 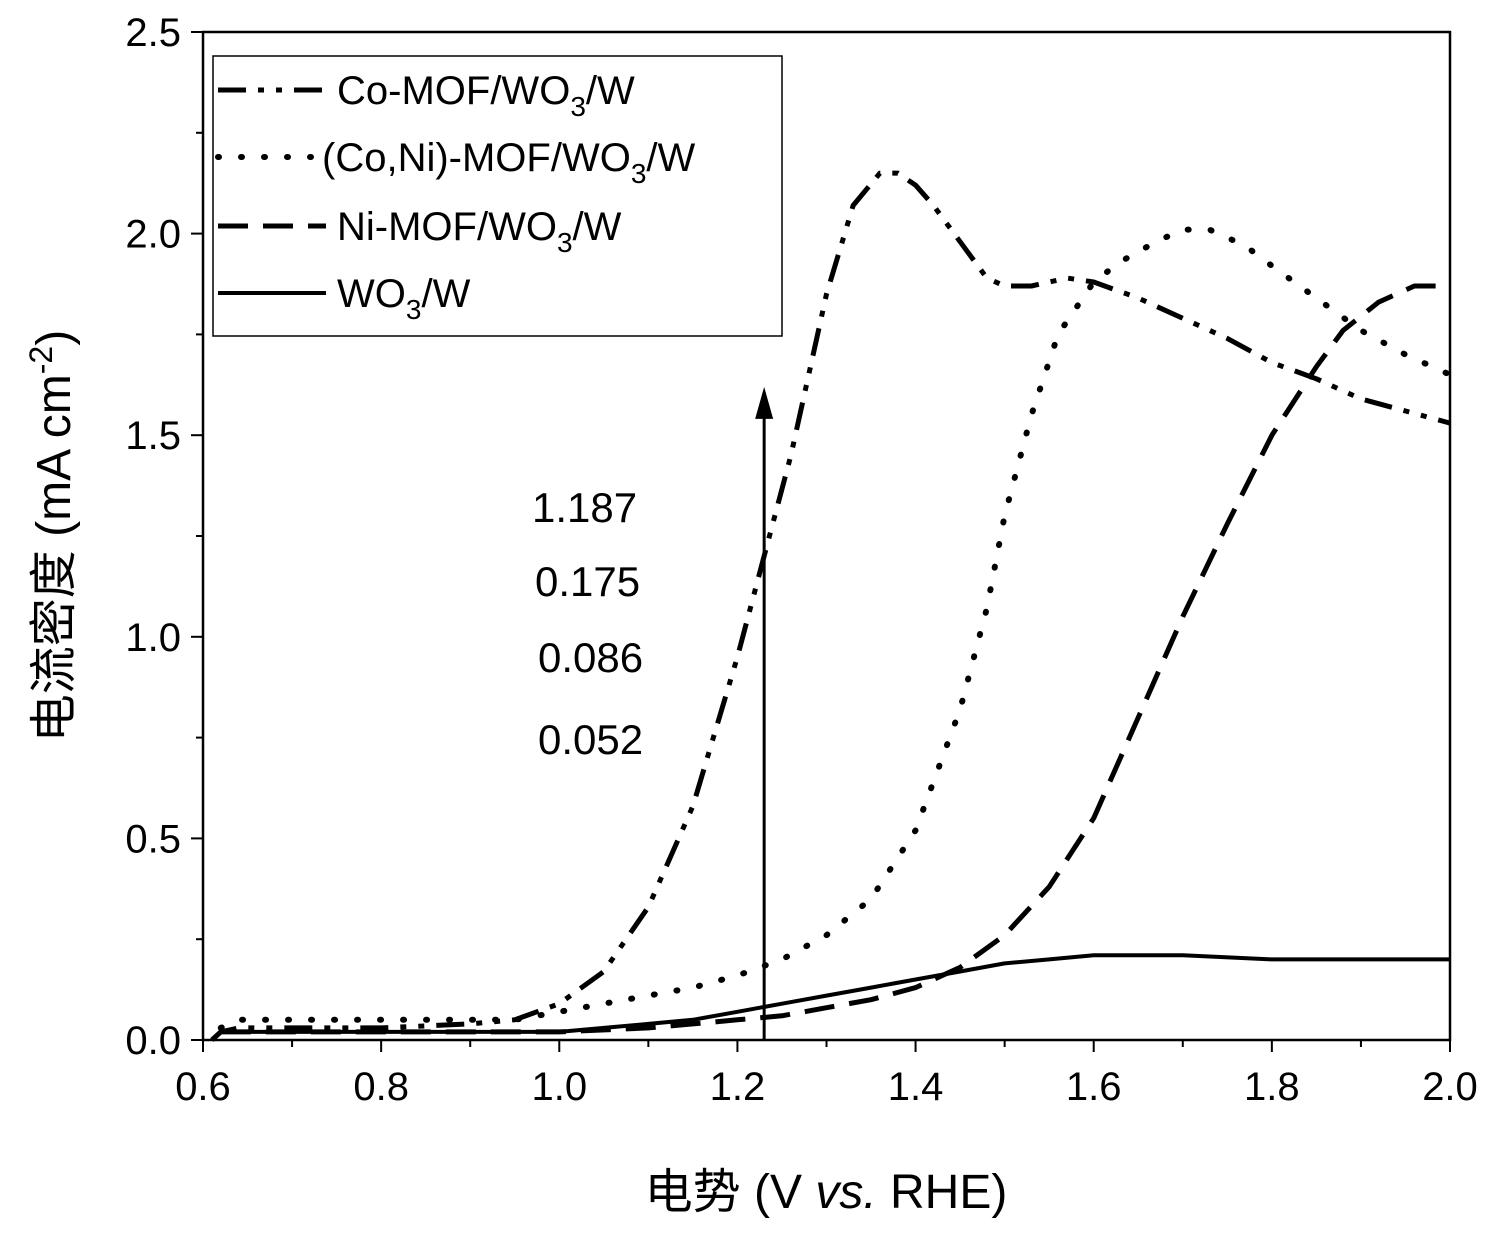 What do you see at coordinates (164, 537) in the screenshot?
I see `y-axis: 0.0 0.5 1.0 1.5 2.0 2.5` at bounding box center [164, 537].